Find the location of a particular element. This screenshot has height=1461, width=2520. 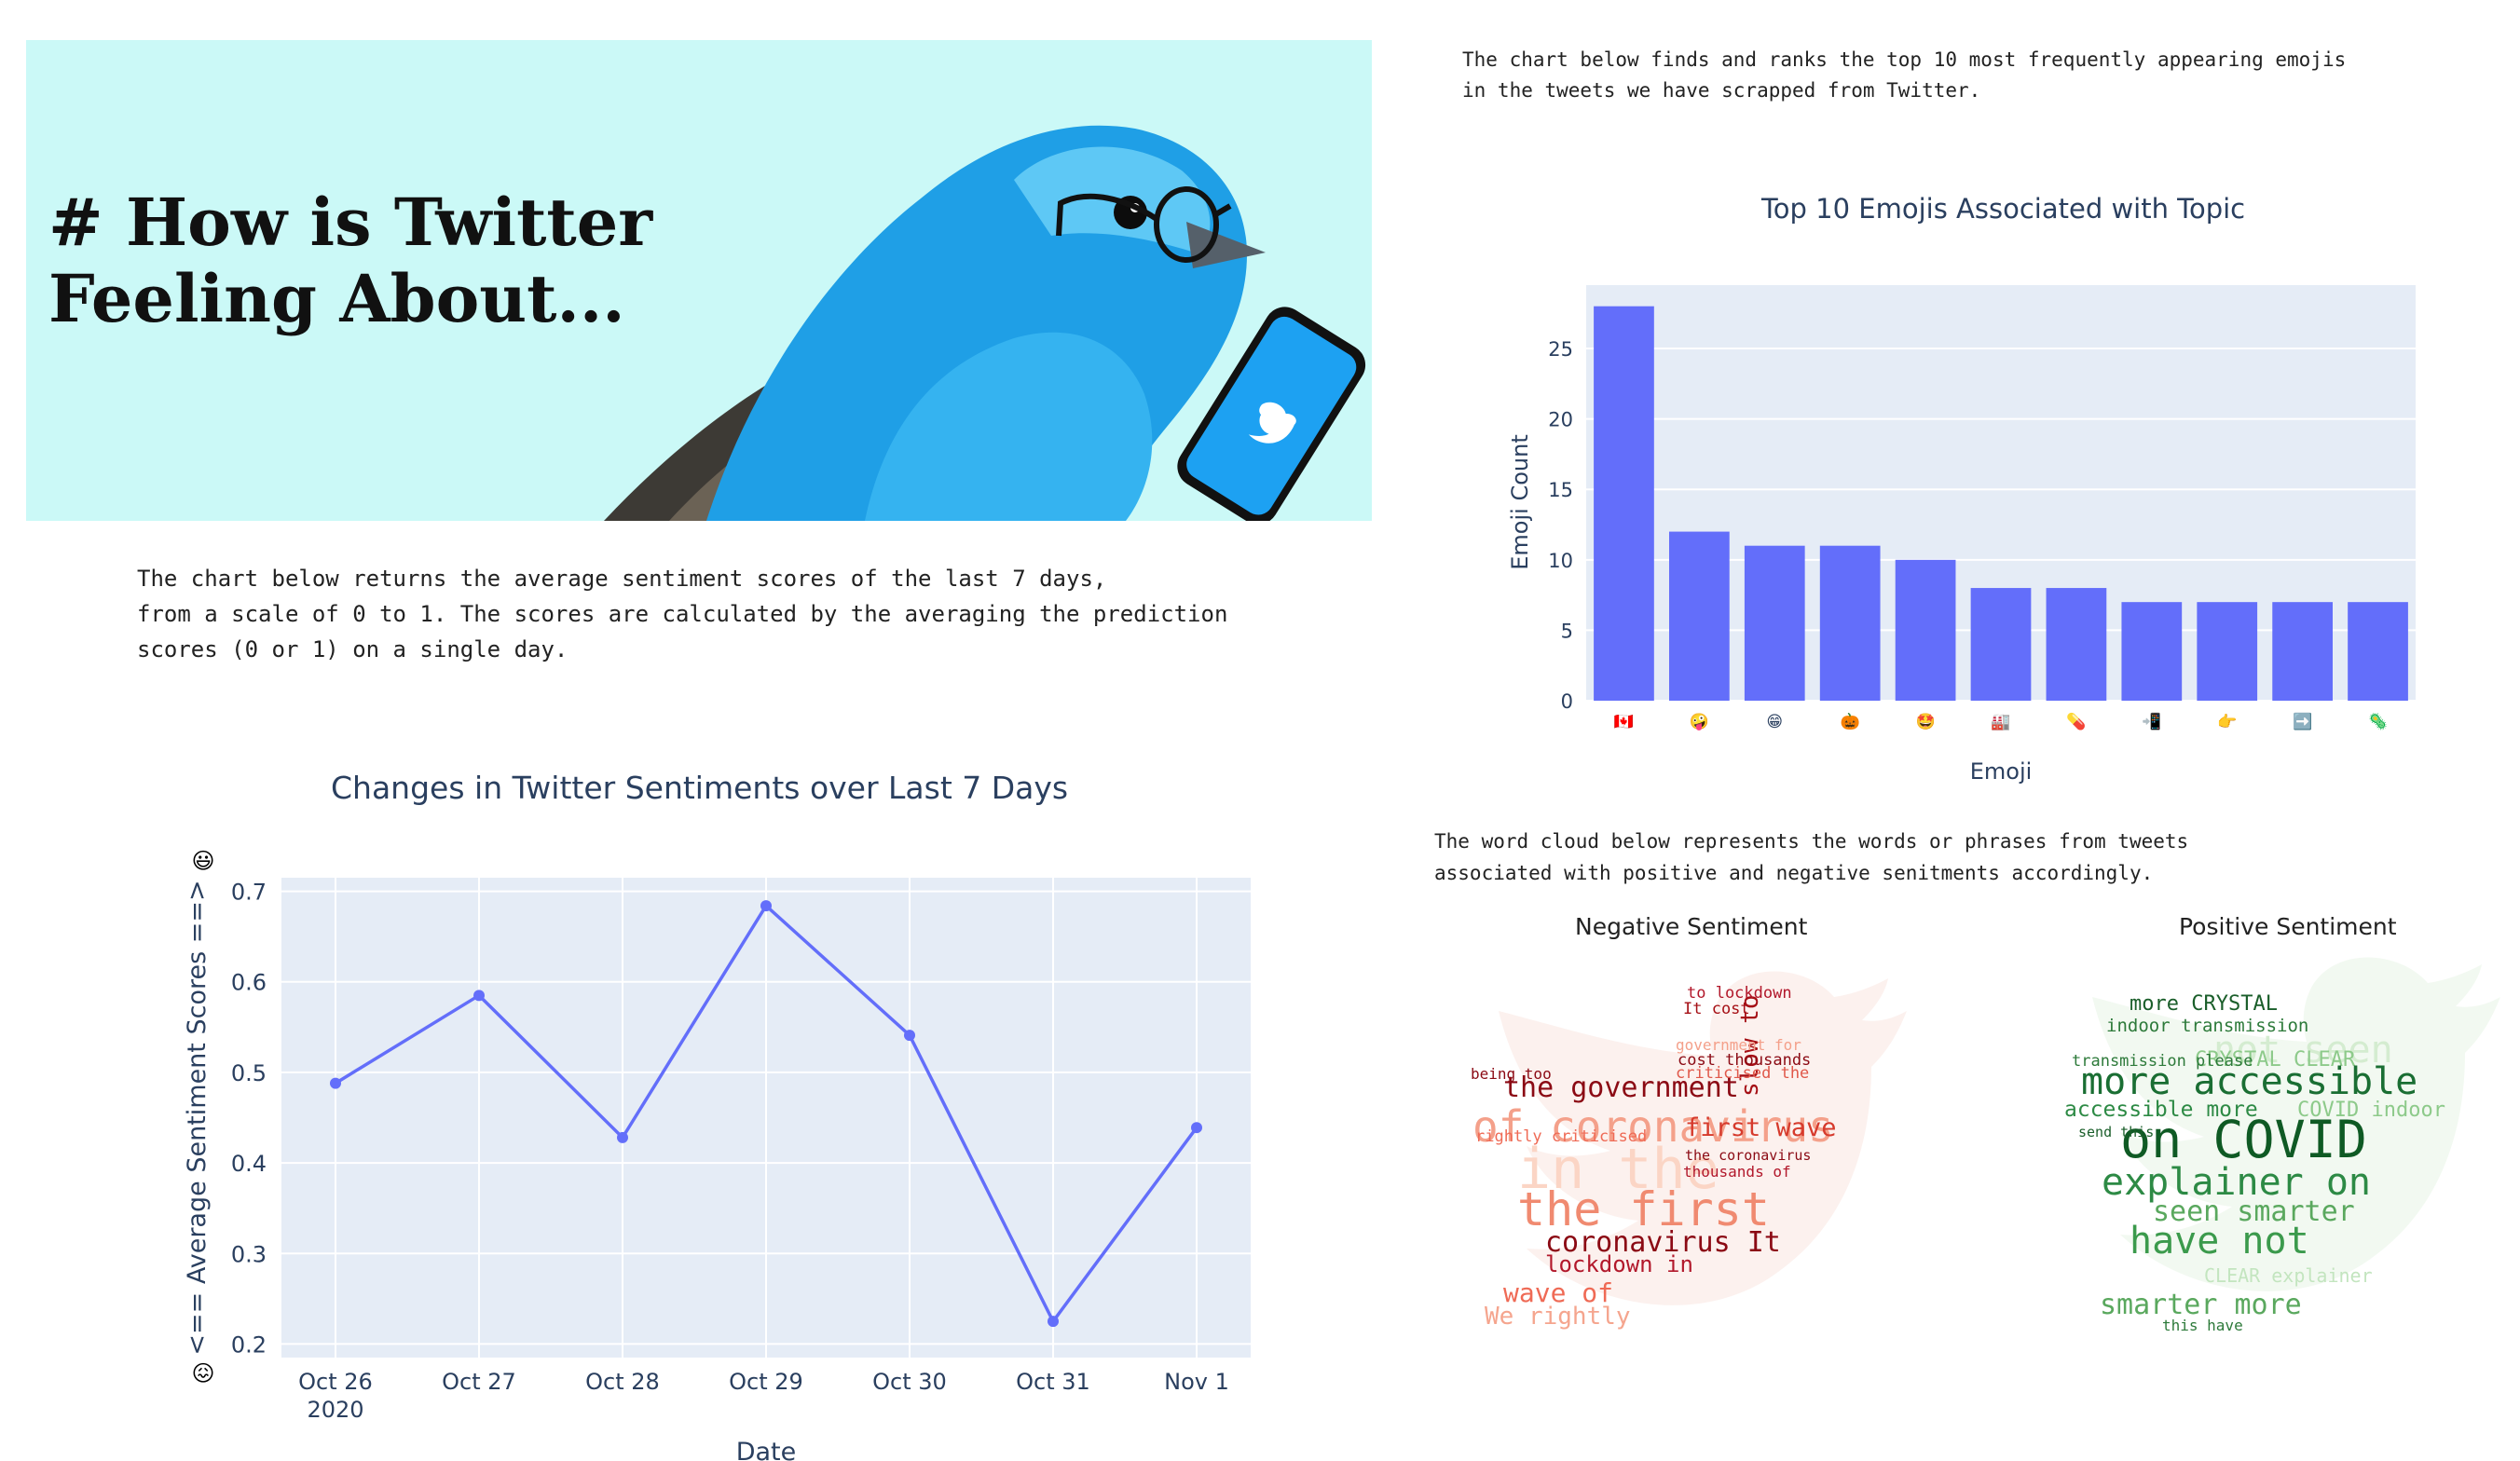

y-tick-label: 0.2 is located at coordinates (249, 1344).